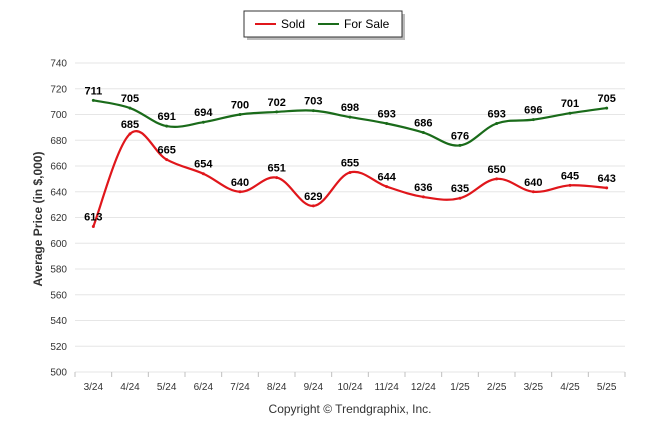 This screenshot has width=646, height=434. What do you see at coordinates (570, 387) in the screenshot?
I see `x-tick-label: 4/25` at bounding box center [570, 387].